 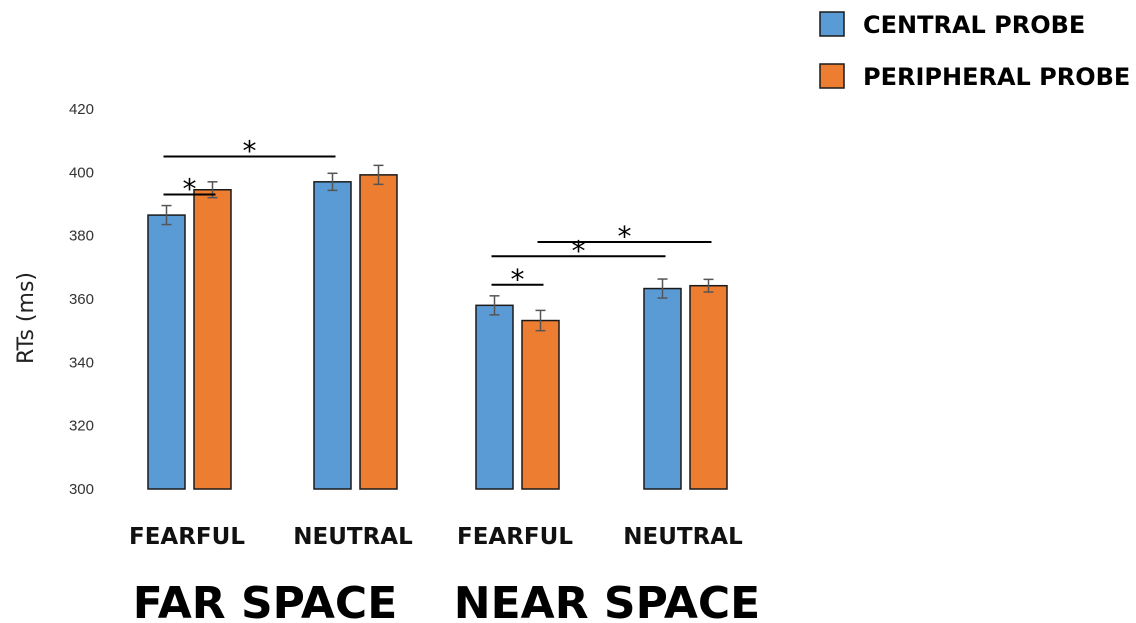 I want to click on y-tick-label: 360, so click(x=81, y=299).